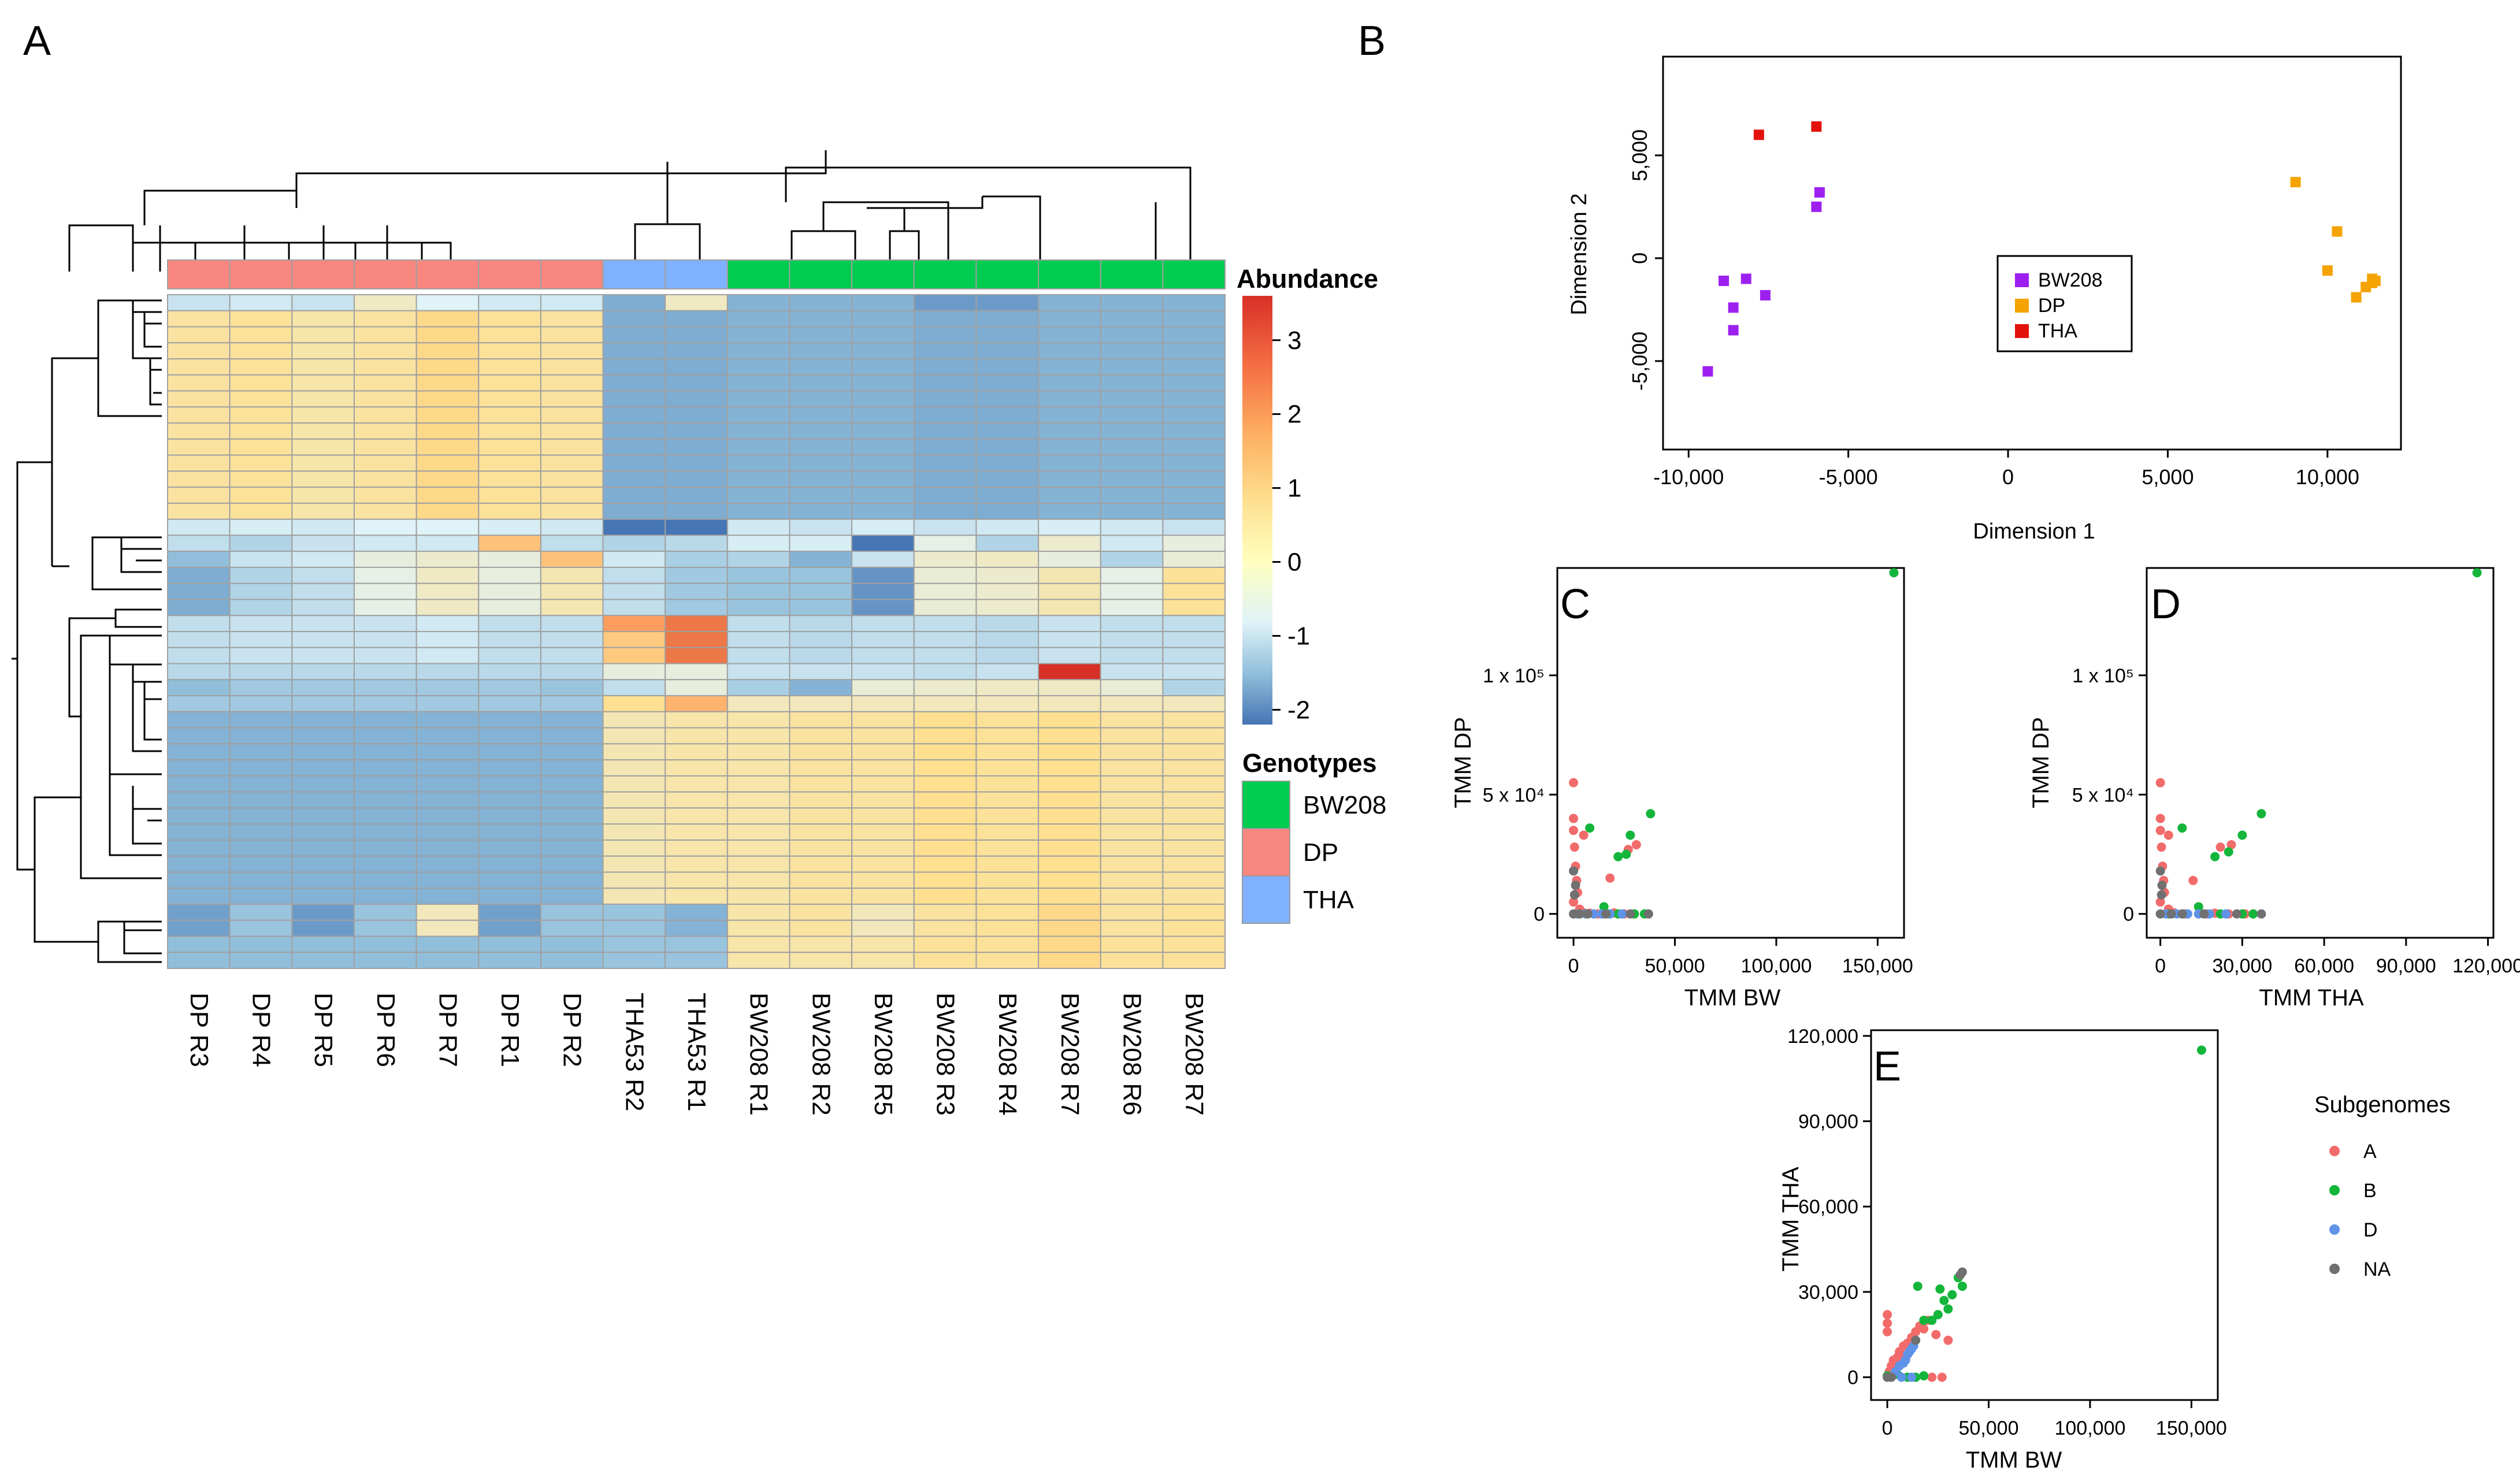 The image size is (2520, 1478). Describe the element at coordinates (2383, 1104) in the screenshot. I see `subgenome-legend-title: Subgenomes` at that location.